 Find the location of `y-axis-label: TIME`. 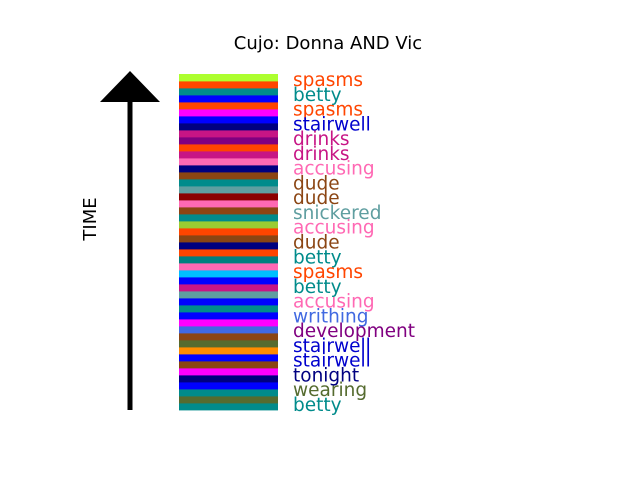

y-axis-label: TIME is located at coordinates (90, 219).